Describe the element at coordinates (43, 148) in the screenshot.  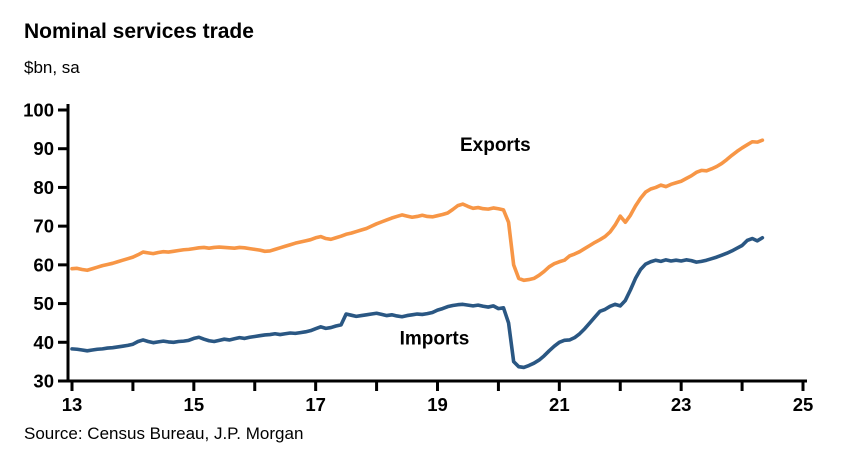
I see `y-tick-label: 90` at that location.